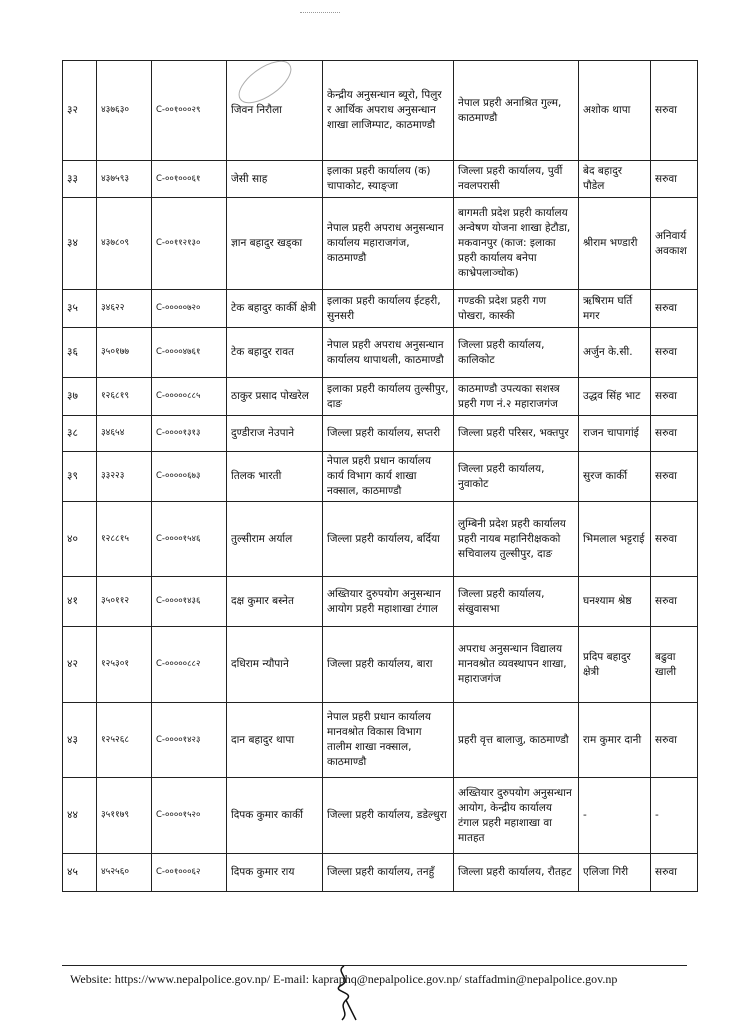 This screenshot has height=1024, width=729. Describe the element at coordinates (79, 243) in the screenshot. I see `serial-number: ३४` at that location.